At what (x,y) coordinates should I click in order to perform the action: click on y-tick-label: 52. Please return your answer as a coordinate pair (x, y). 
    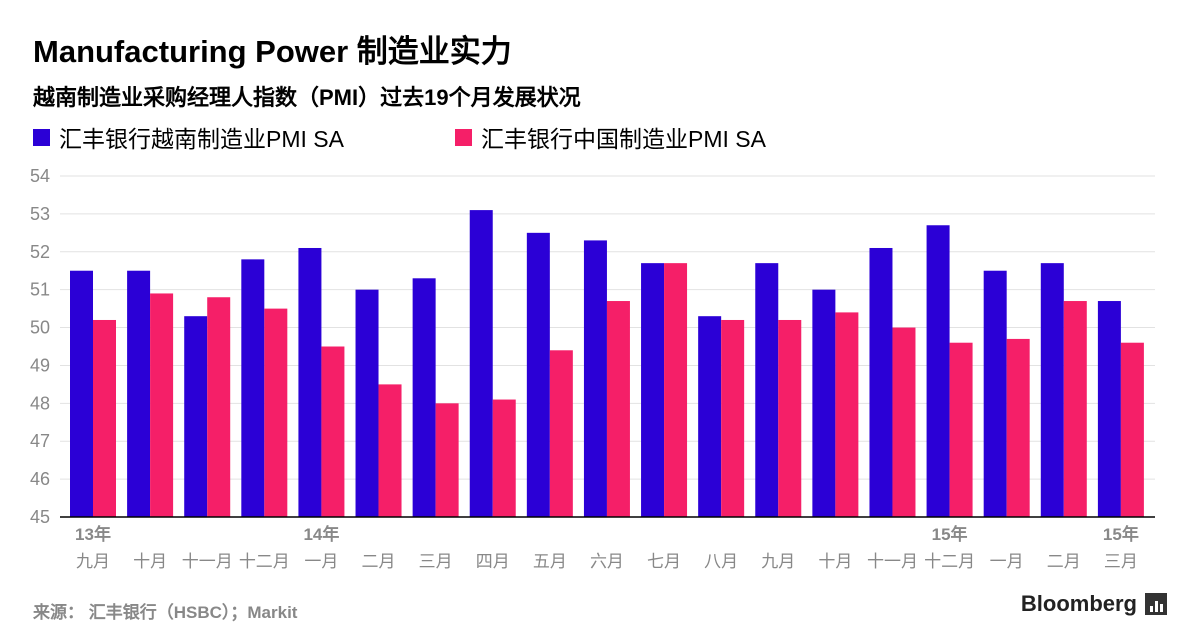
    Looking at the image, I should click on (40, 252).